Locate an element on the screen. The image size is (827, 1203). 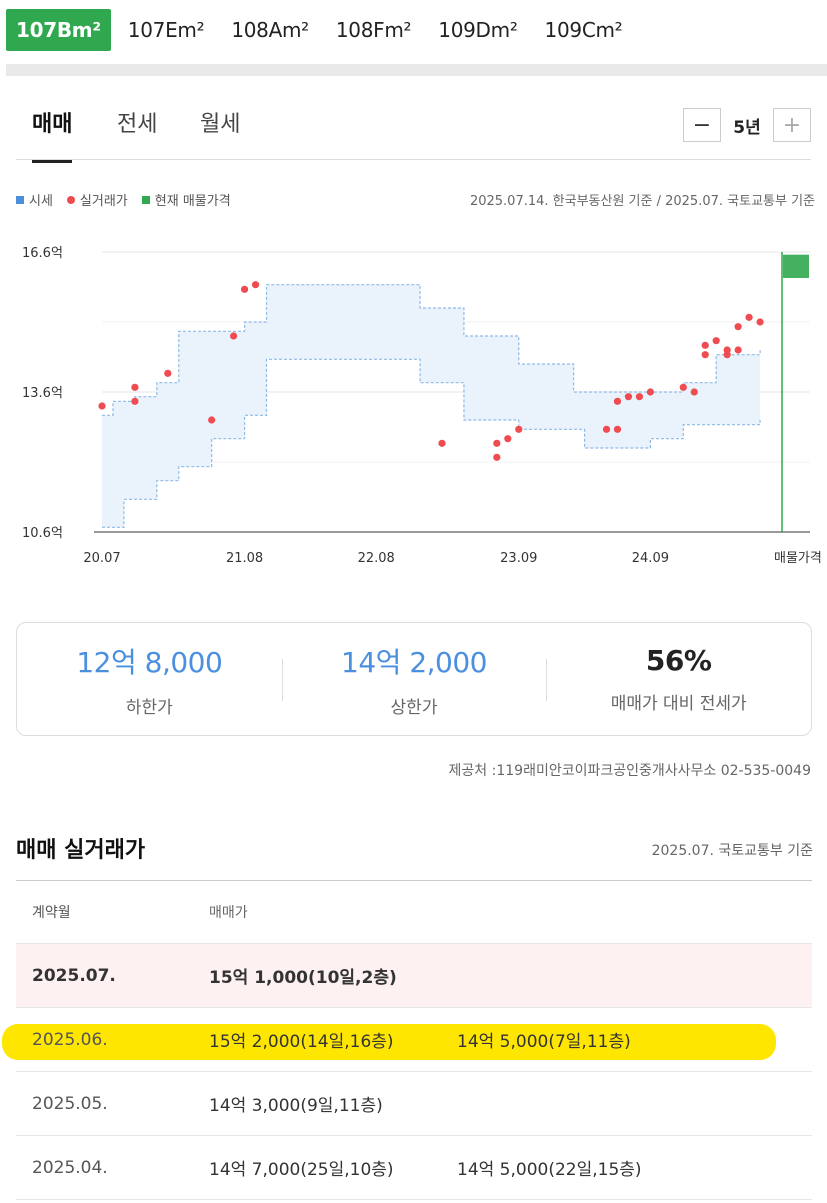
period-label: 5년 is located at coordinates (747, 127).